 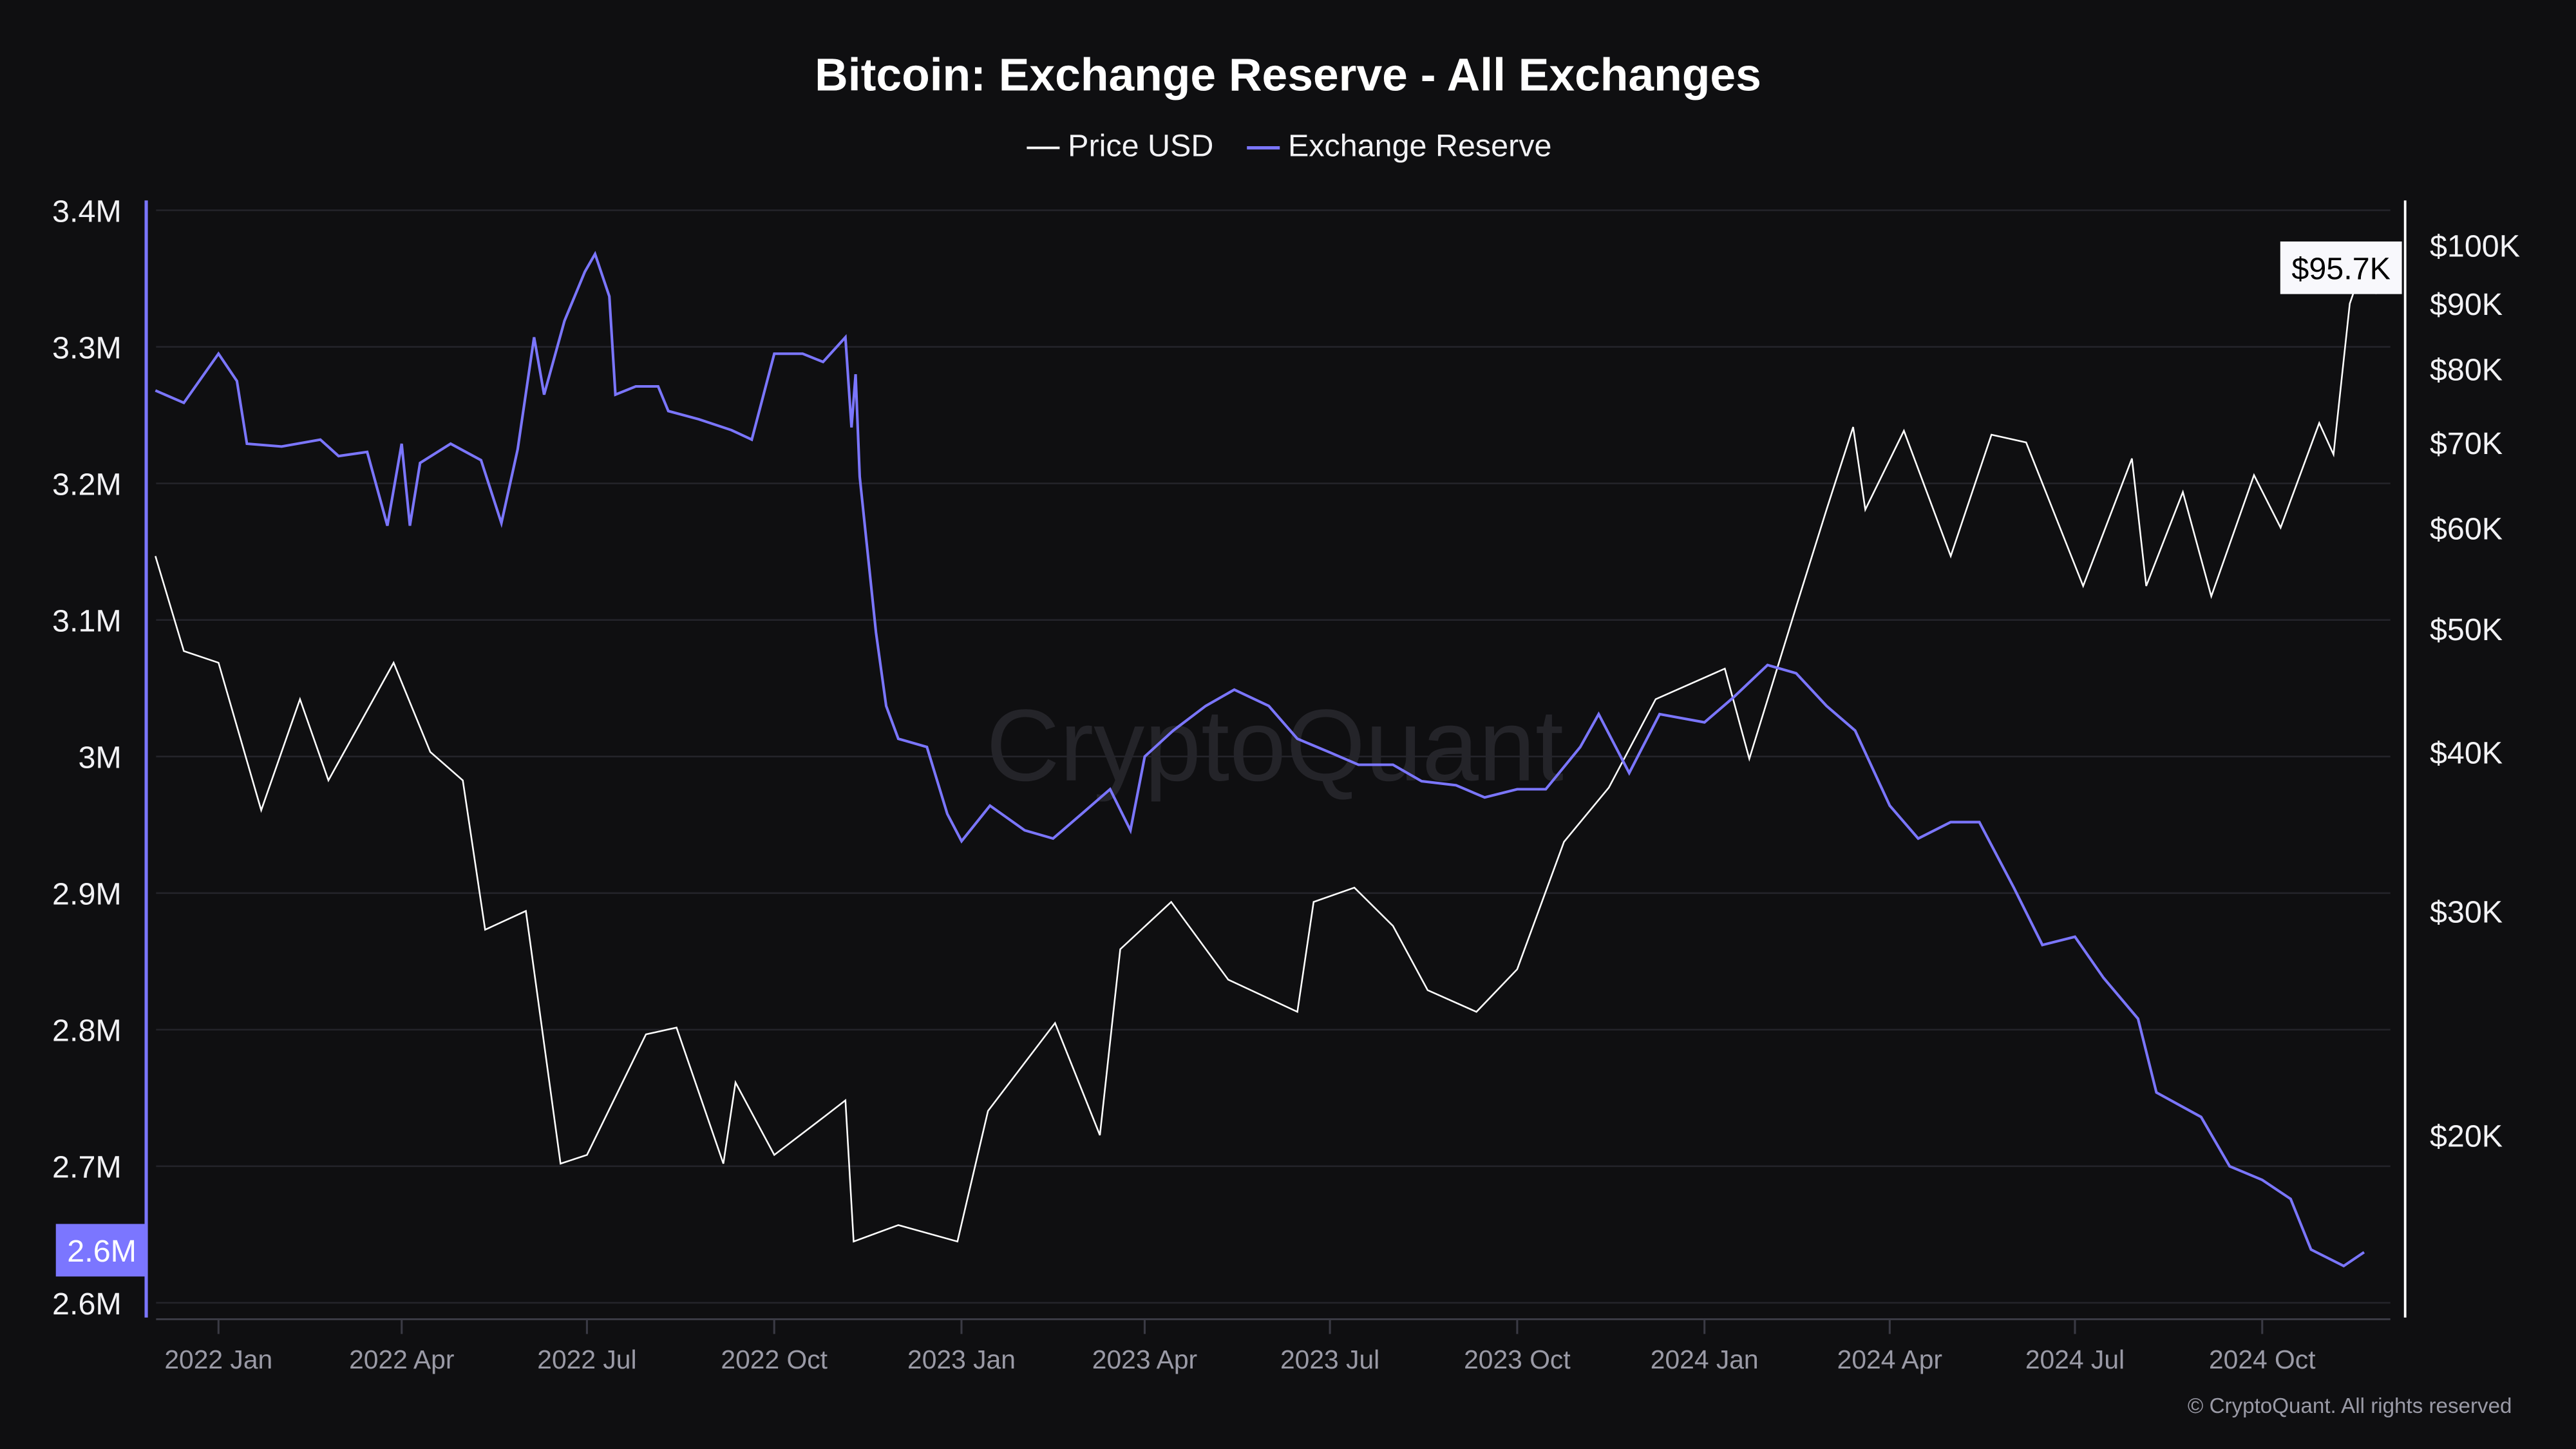 I want to click on legend-price-label: Price USD, so click(x=1140, y=145).